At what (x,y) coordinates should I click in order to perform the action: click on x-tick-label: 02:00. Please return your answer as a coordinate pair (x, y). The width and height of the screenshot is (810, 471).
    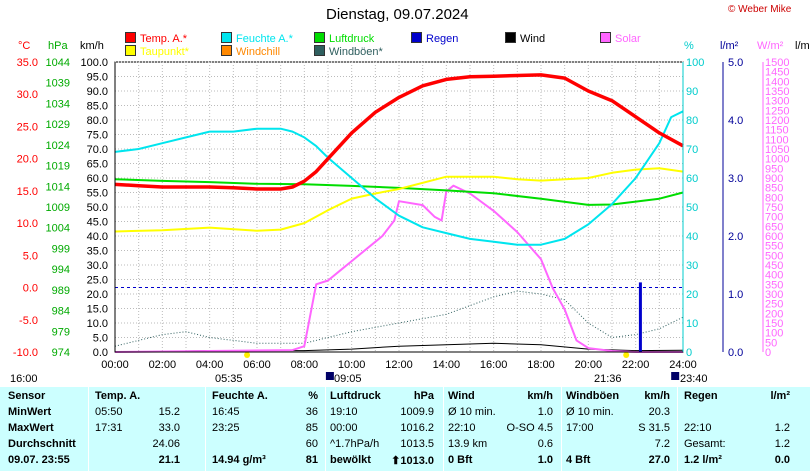
    Looking at the image, I should click on (163, 365).